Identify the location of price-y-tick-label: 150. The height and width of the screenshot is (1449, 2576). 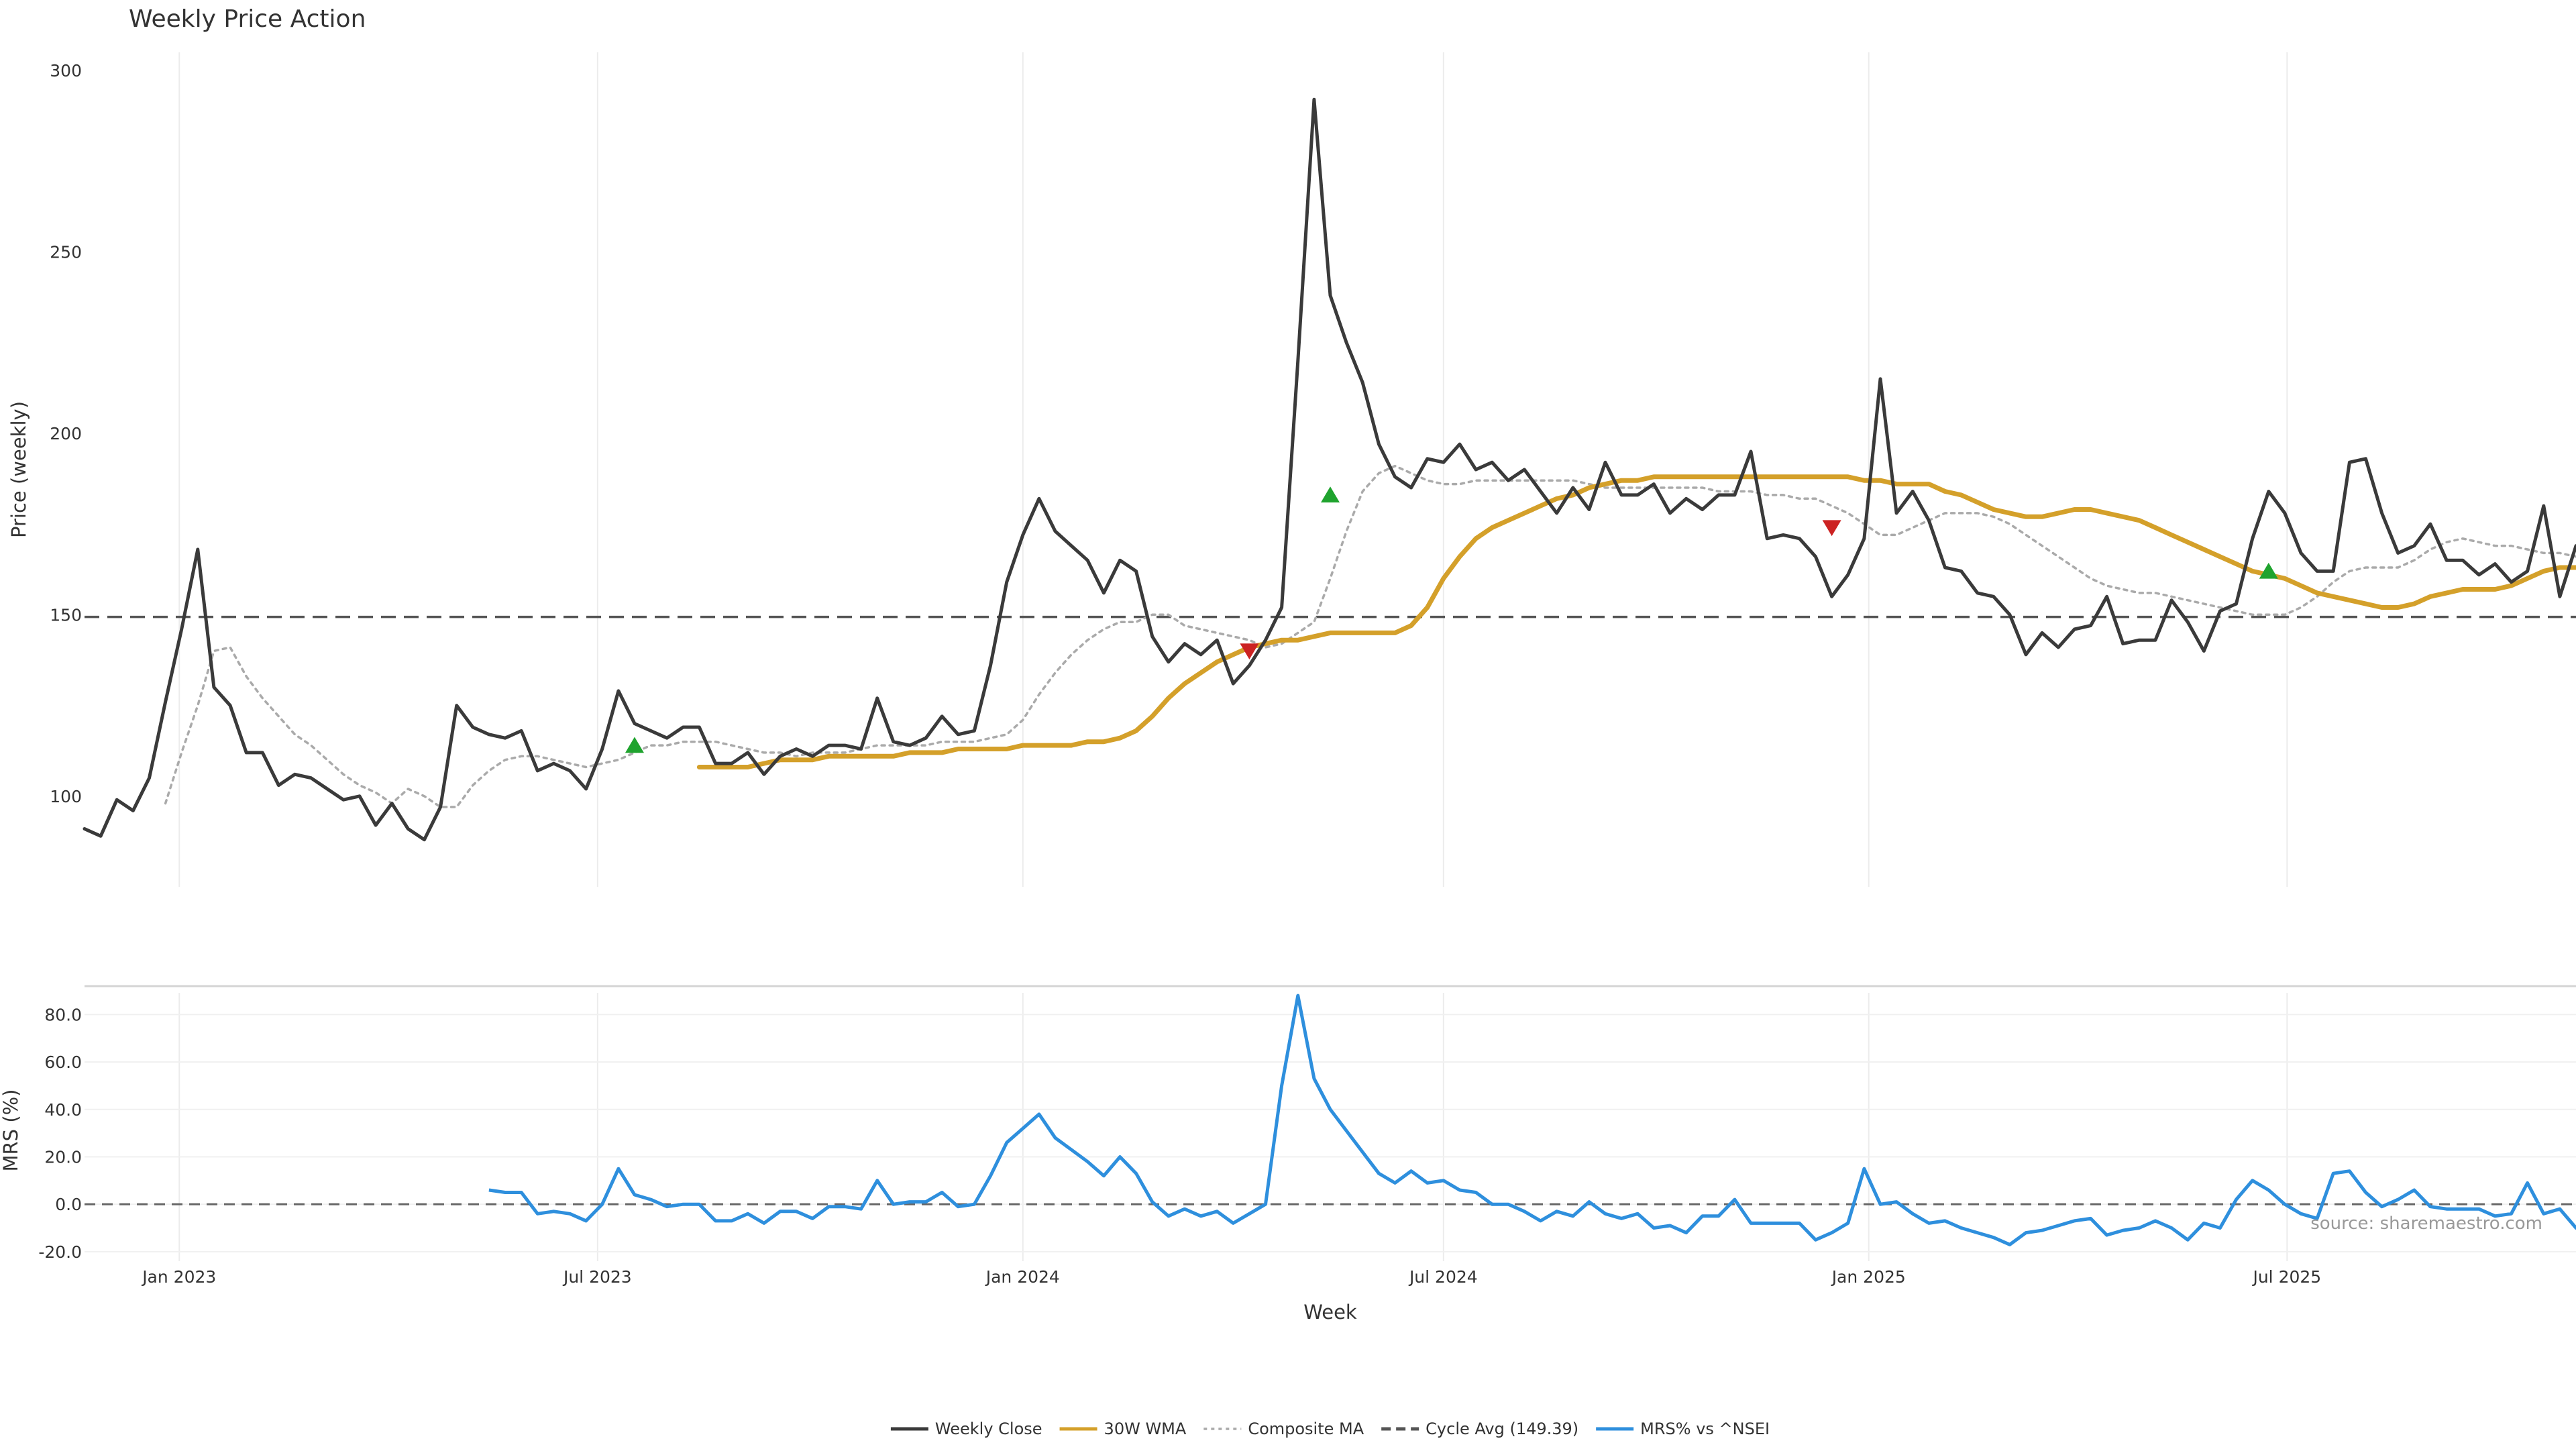
(66, 615).